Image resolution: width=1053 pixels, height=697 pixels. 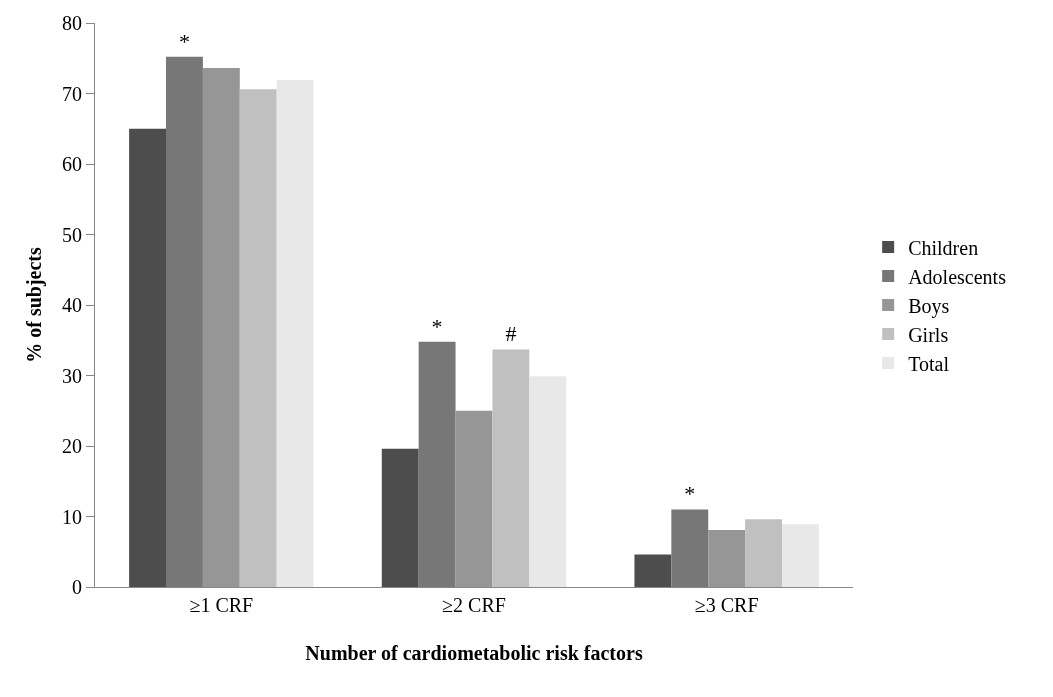 What do you see at coordinates (957, 276) in the screenshot?
I see `legend-label: Adolescents` at bounding box center [957, 276].